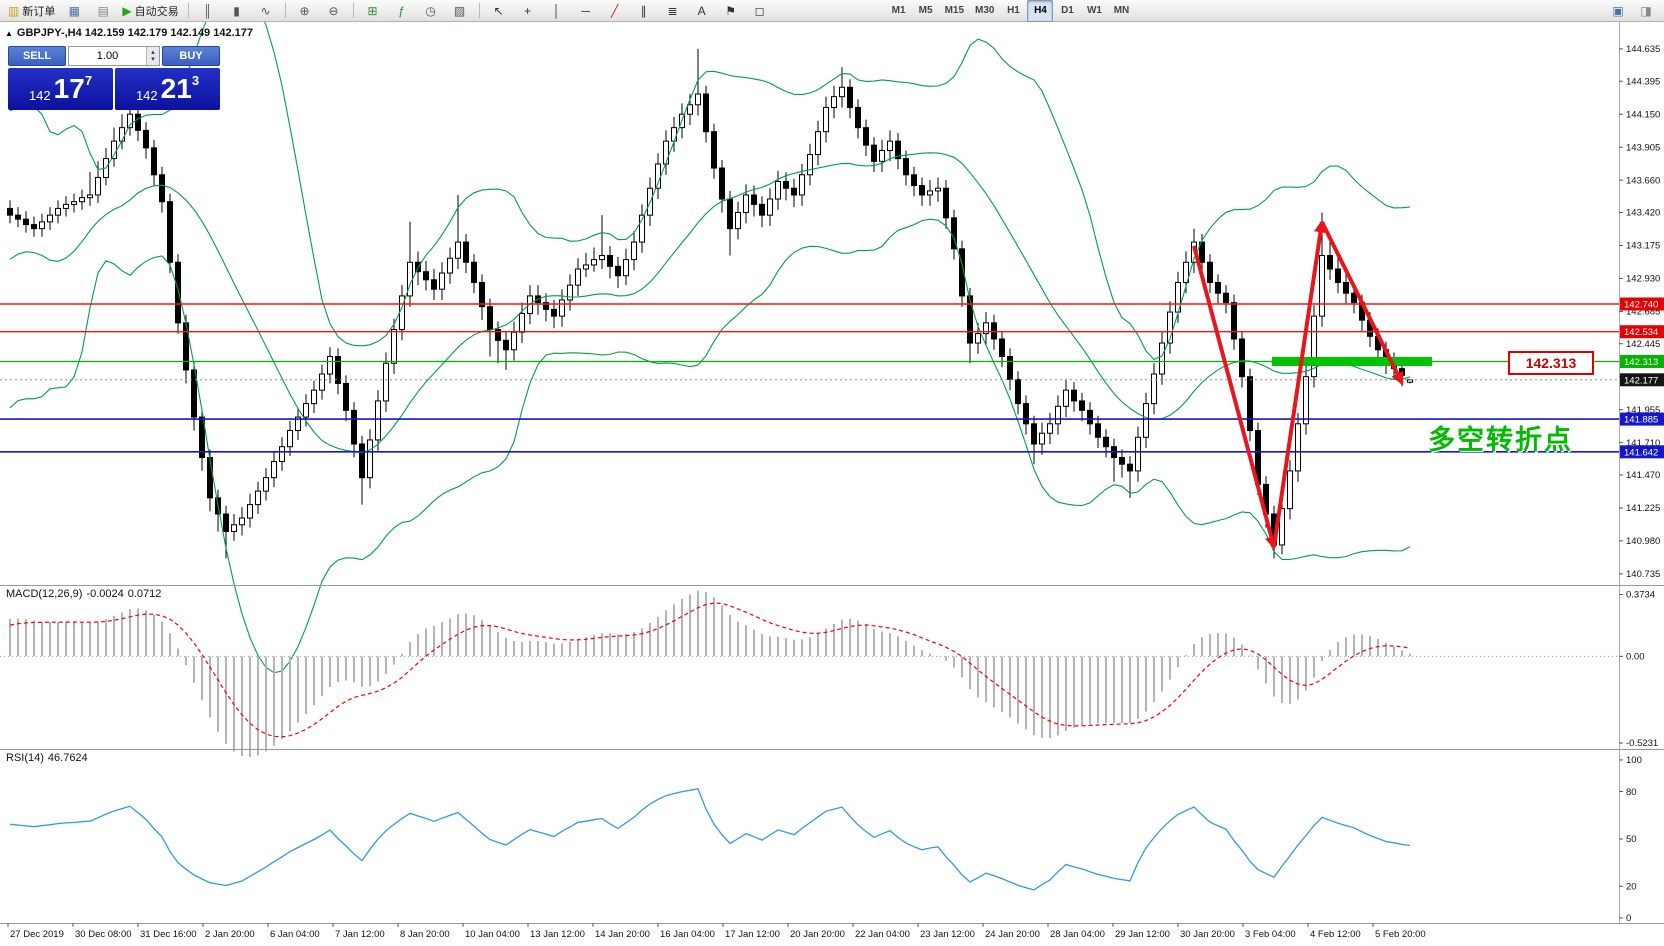  I want to click on zoom-out-icon: ⊖, so click(334, 11).